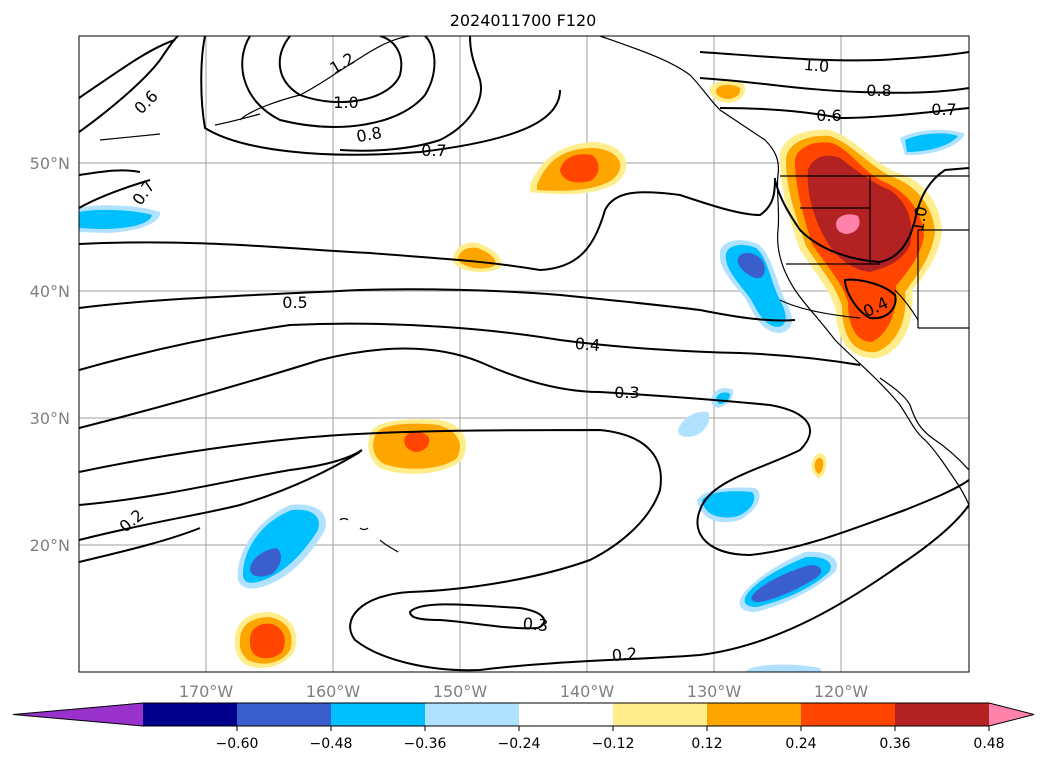 The image size is (1047, 765). What do you see at coordinates (828, 115) in the screenshot?
I see `contour-label: 0.6` at bounding box center [828, 115].